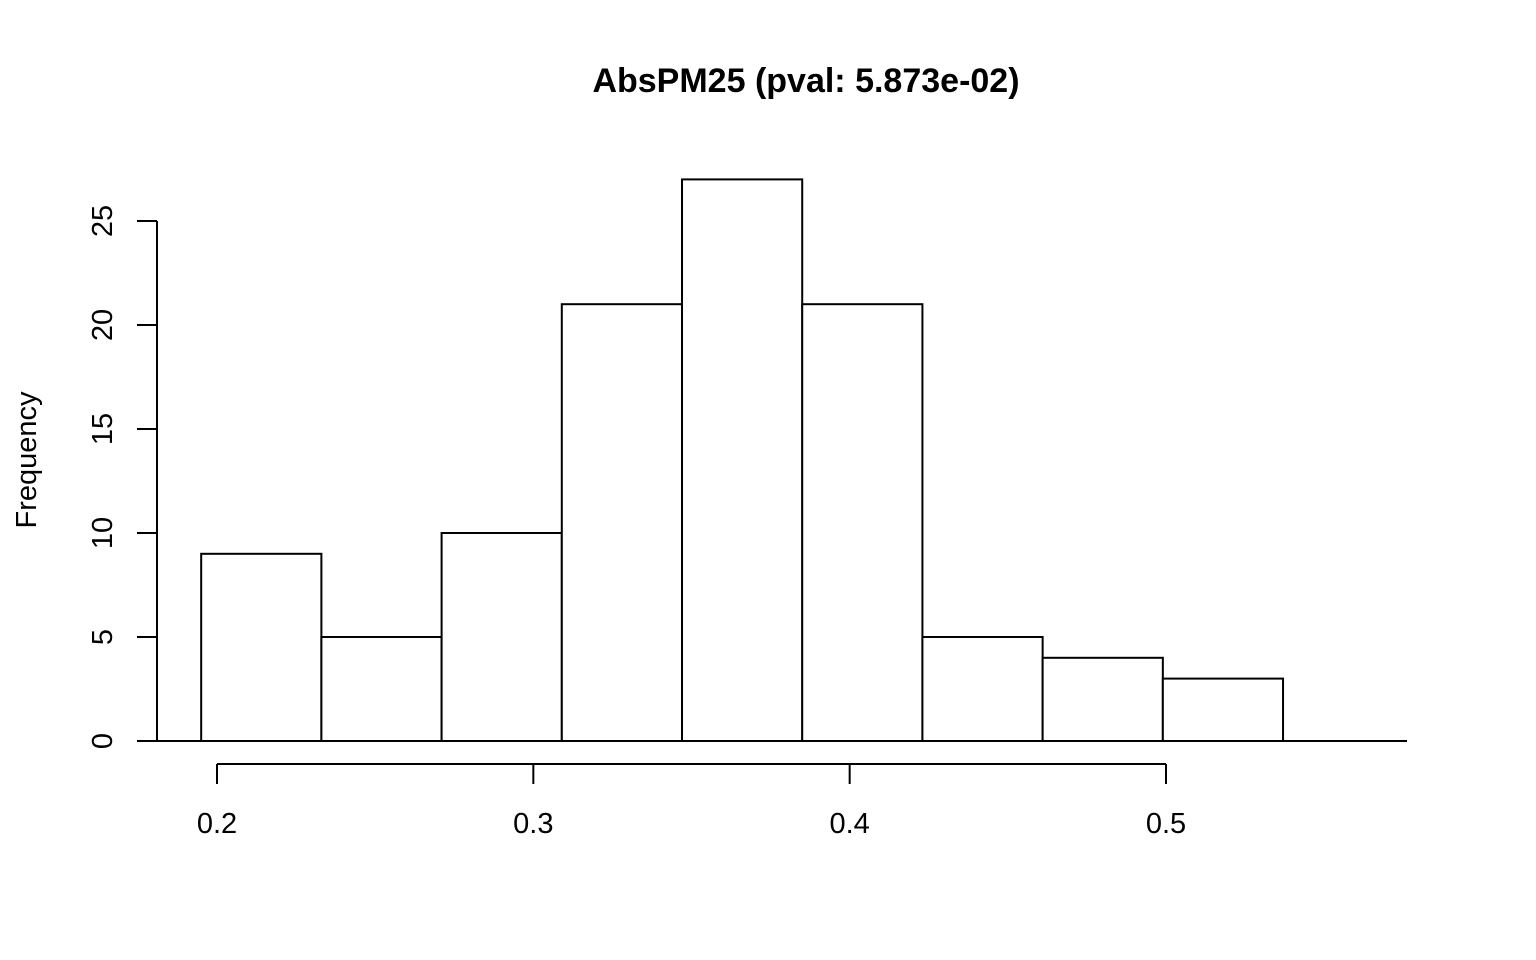 Image resolution: width=1536 pixels, height=960 pixels. I want to click on y-tick-label-15: 15, so click(103, 429).